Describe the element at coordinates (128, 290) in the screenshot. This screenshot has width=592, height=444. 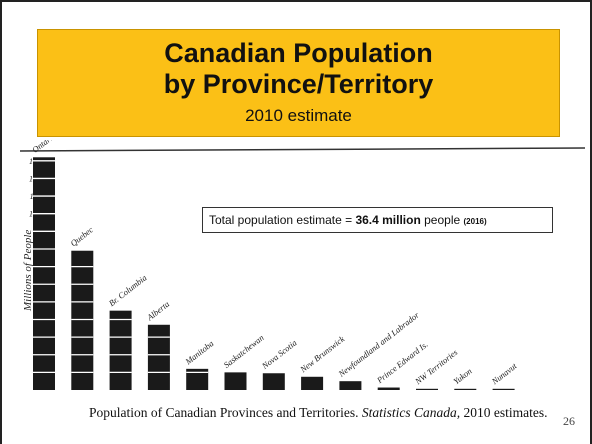
I see `category-label: Br. Columbia` at that location.